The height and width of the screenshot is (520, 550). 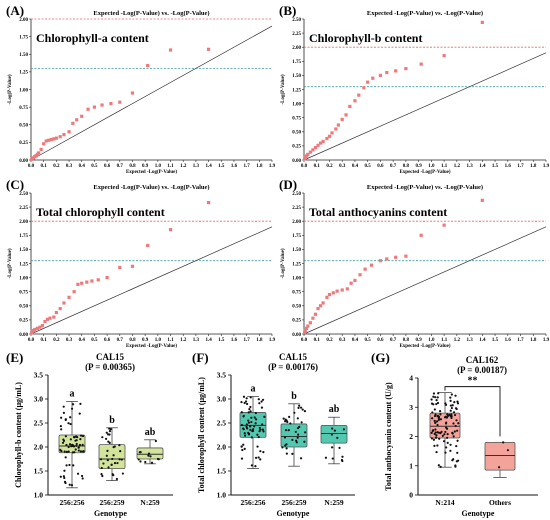 I want to click on x-tick-label: 1.5, so click(x=221, y=166).